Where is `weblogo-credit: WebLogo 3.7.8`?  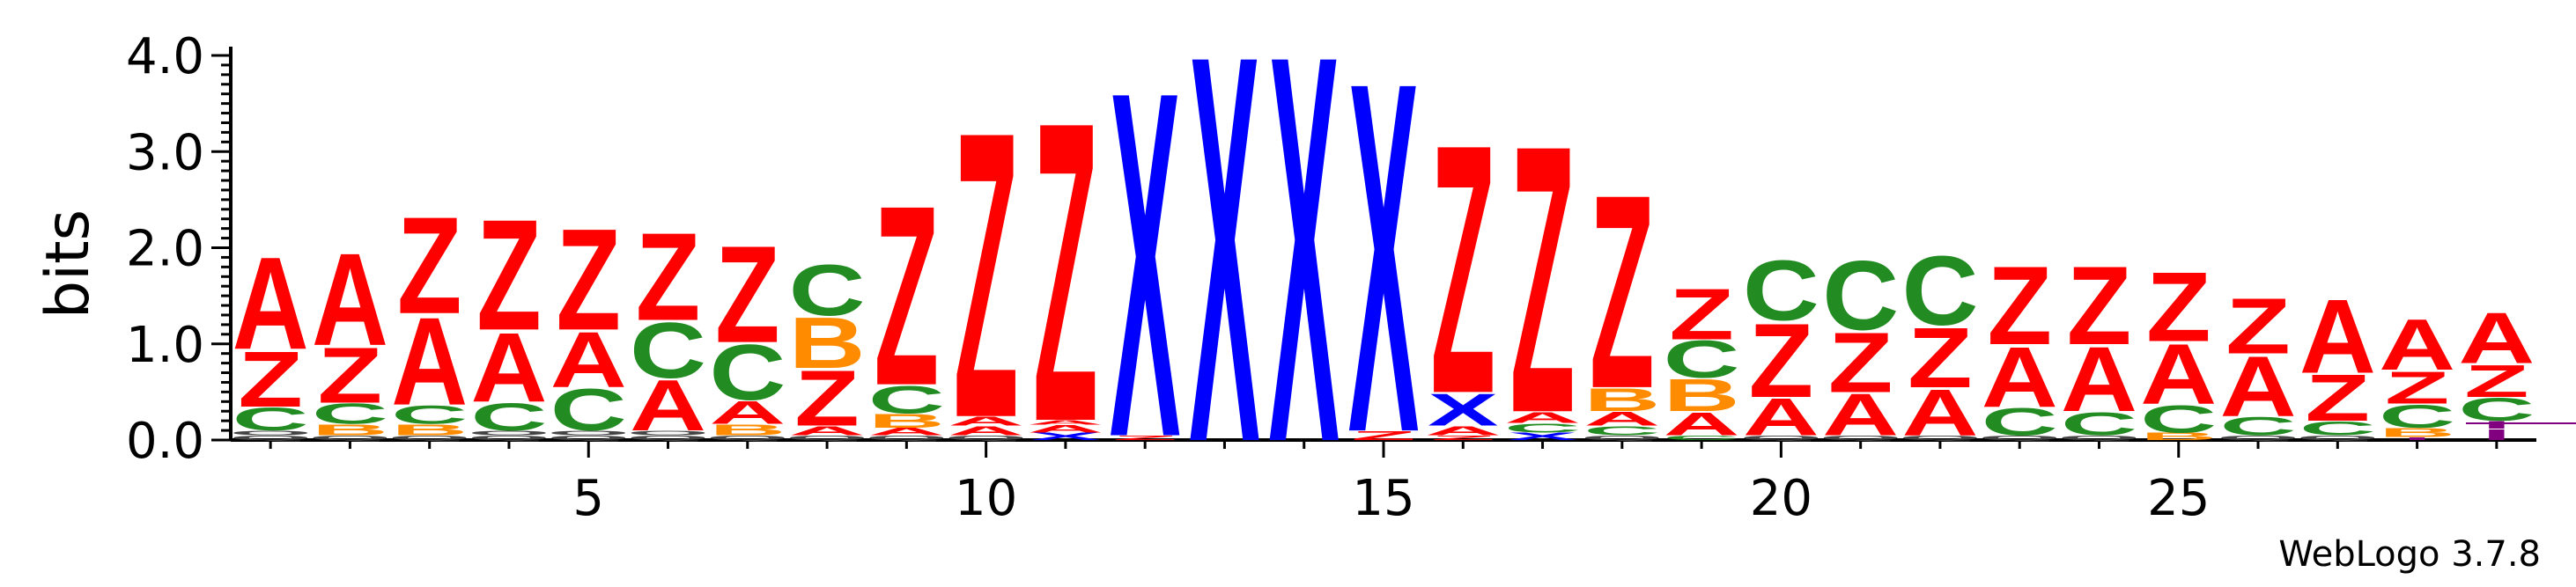 weblogo-credit: WebLogo 3.7.8 is located at coordinates (2409, 554).